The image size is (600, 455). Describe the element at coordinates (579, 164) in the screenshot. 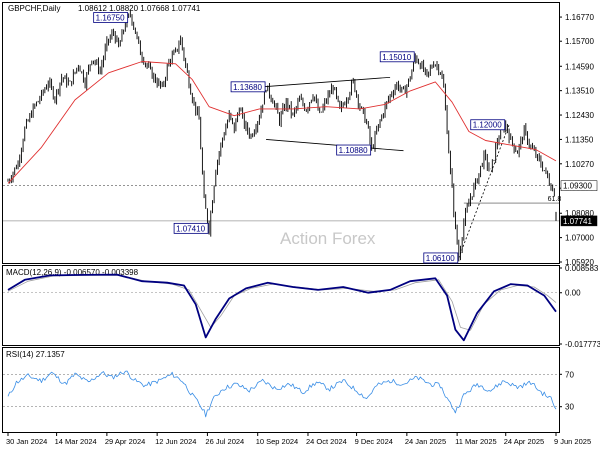

I see `price-ytick-label: 1.10270` at that location.